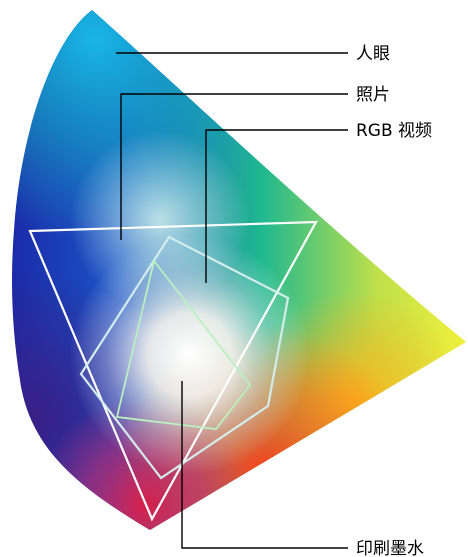 The width and height of the screenshot is (468, 557). What do you see at coordinates (390, 548) in the screenshot?
I see `label-print-ink: 印刷墨水` at bounding box center [390, 548].